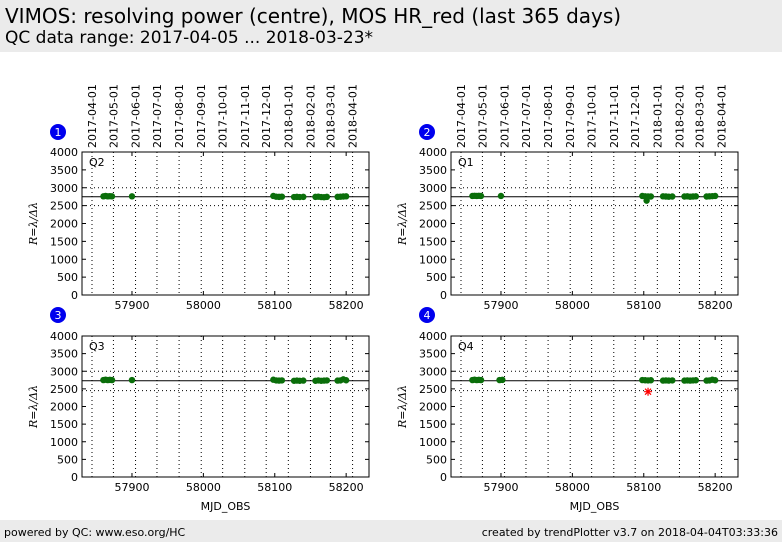 The width and height of the screenshot is (782, 542). I want to click on quadrant-label: Q1, so click(466, 162).